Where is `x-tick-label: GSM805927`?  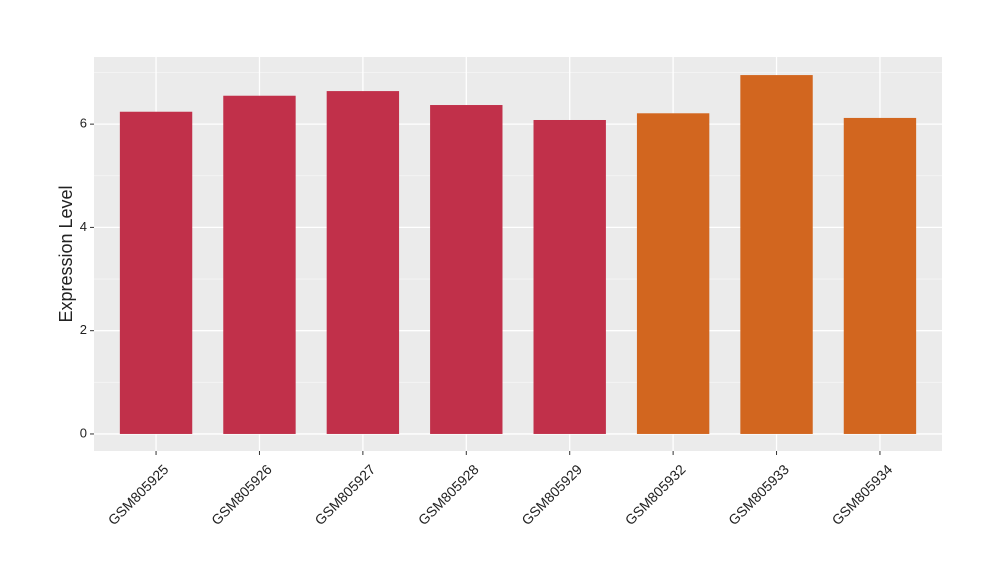
x-tick-label: GSM805927 is located at coordinates (344, 494).